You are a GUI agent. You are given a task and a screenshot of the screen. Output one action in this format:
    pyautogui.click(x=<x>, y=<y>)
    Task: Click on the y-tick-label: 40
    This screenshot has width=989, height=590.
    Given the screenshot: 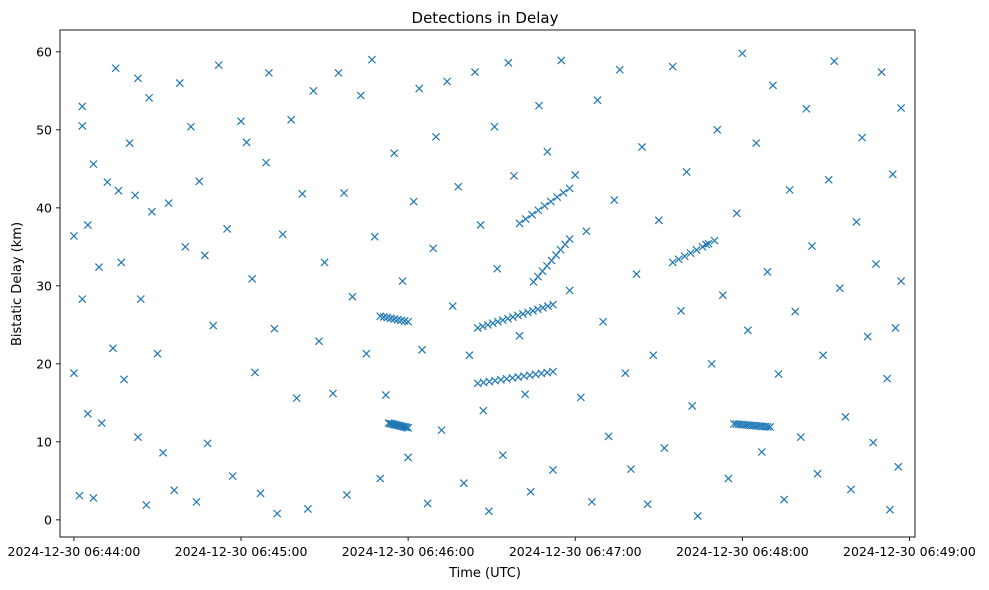 What is the action you would take?
    pyautogui.click(x=44, y=207)
    